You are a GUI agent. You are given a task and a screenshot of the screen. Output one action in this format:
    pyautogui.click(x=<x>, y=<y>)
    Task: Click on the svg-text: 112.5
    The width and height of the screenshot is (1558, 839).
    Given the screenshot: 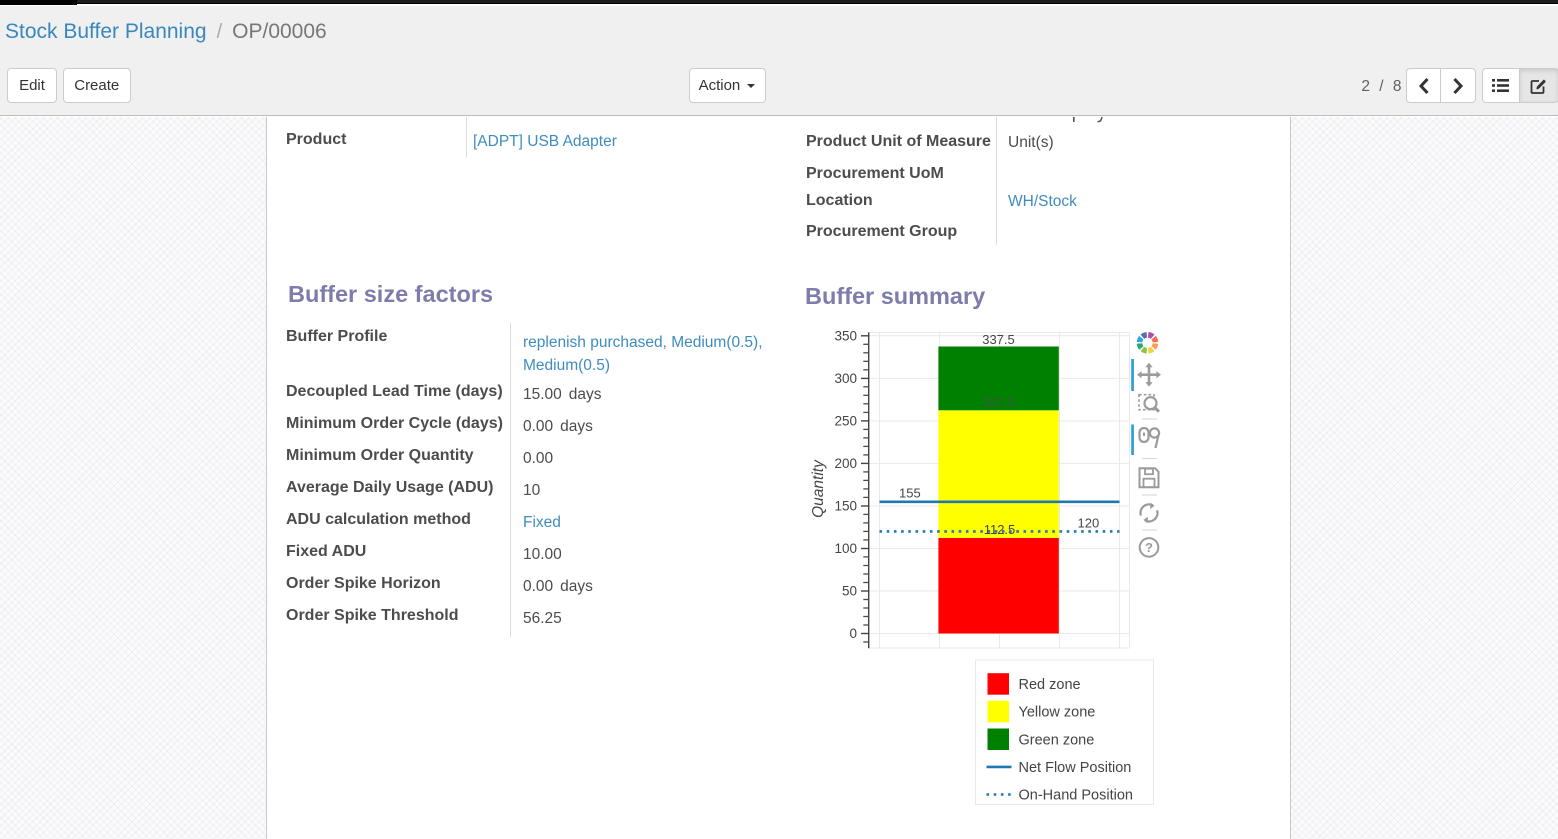 What is the action you would take?
    pyautogui.click(x=1000, y=529)
    